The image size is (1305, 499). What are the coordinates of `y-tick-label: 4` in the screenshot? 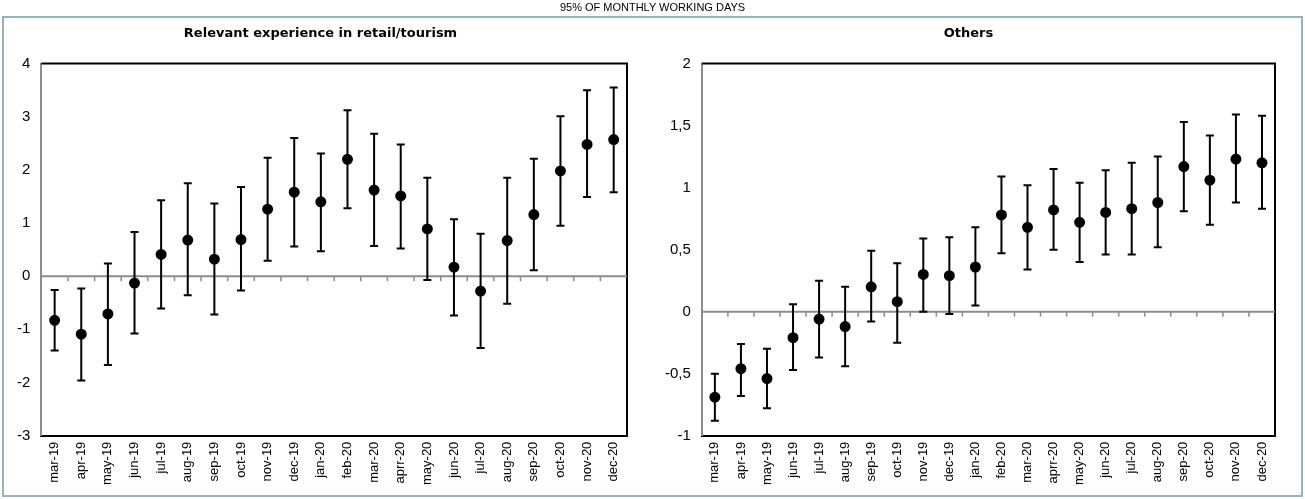 It's located at (26, 62).